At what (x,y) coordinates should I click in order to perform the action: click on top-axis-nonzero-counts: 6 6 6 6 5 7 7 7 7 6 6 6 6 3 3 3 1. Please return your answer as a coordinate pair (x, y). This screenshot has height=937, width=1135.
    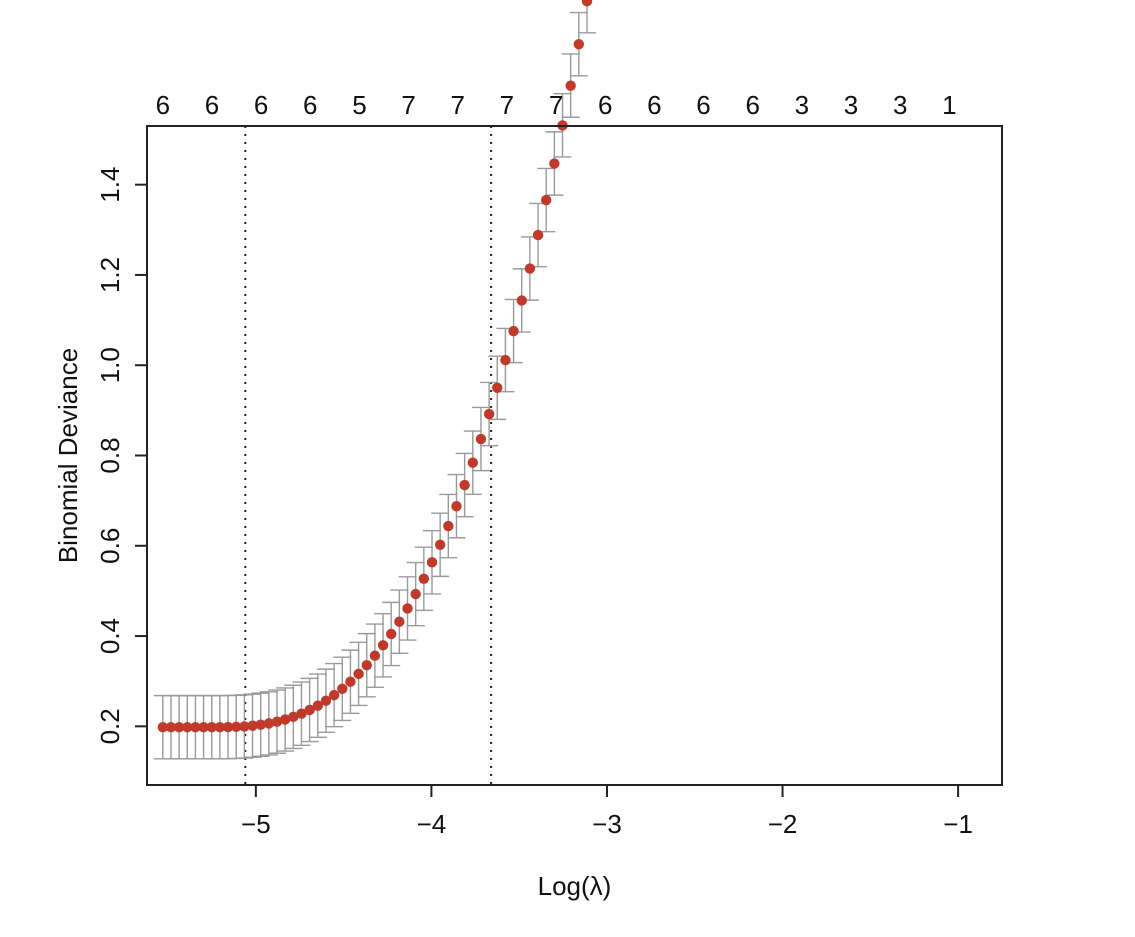
    Looking at the image, I should click on (556, 105).